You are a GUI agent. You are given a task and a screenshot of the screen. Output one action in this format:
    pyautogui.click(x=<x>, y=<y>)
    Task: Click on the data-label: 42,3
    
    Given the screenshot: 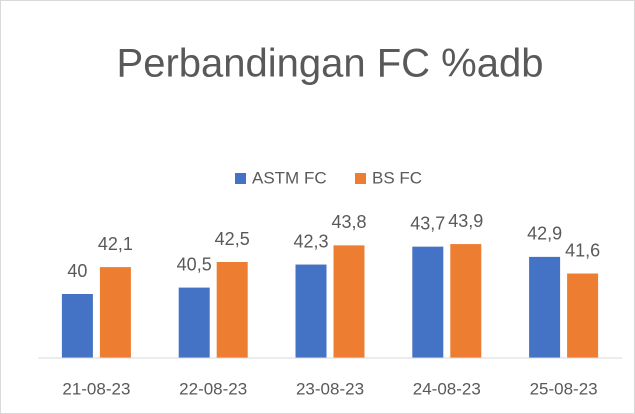 What is the action you would take?
    pyautogui.click(x=310, y=241)
    